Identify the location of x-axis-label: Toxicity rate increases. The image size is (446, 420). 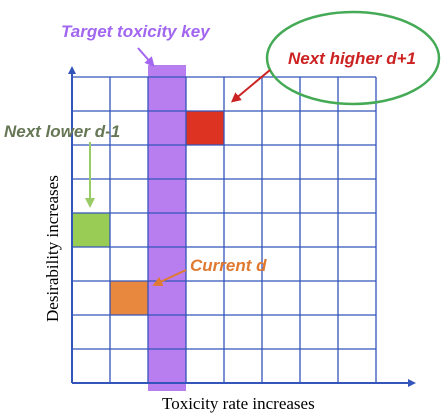
(238, 403).